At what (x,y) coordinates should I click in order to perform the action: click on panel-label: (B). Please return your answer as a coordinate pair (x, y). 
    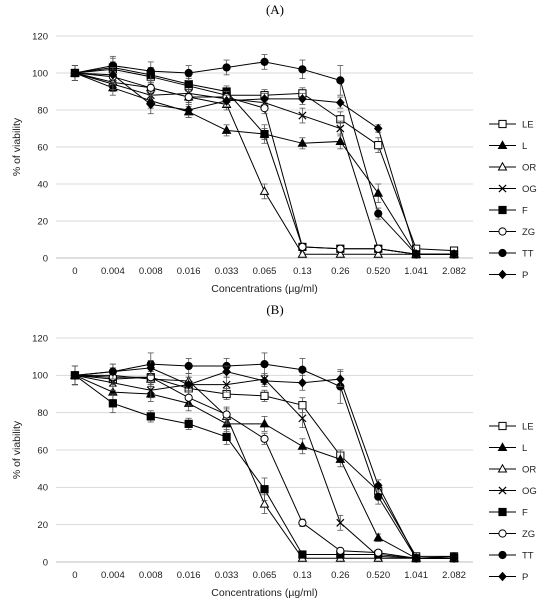
    Looking at the image, I should click on (274, 309).